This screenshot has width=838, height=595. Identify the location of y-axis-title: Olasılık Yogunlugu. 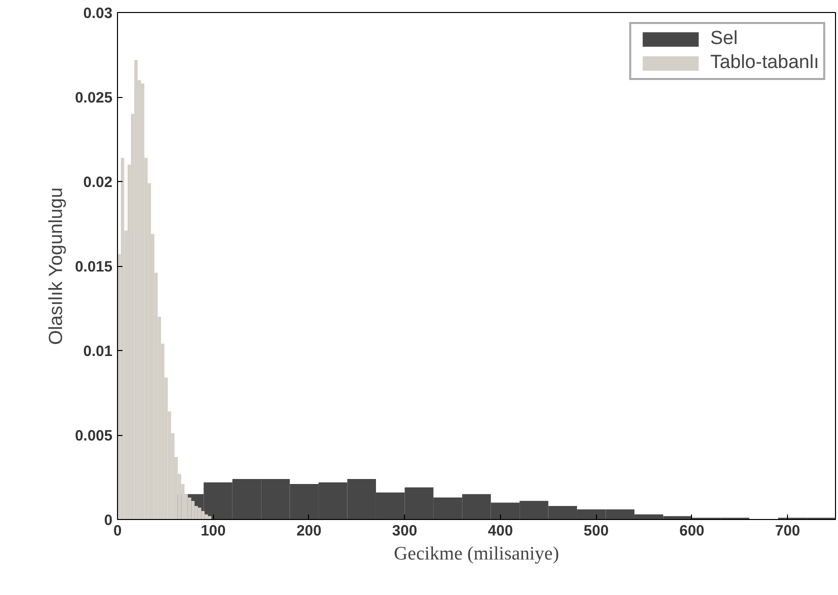
(56, 266).